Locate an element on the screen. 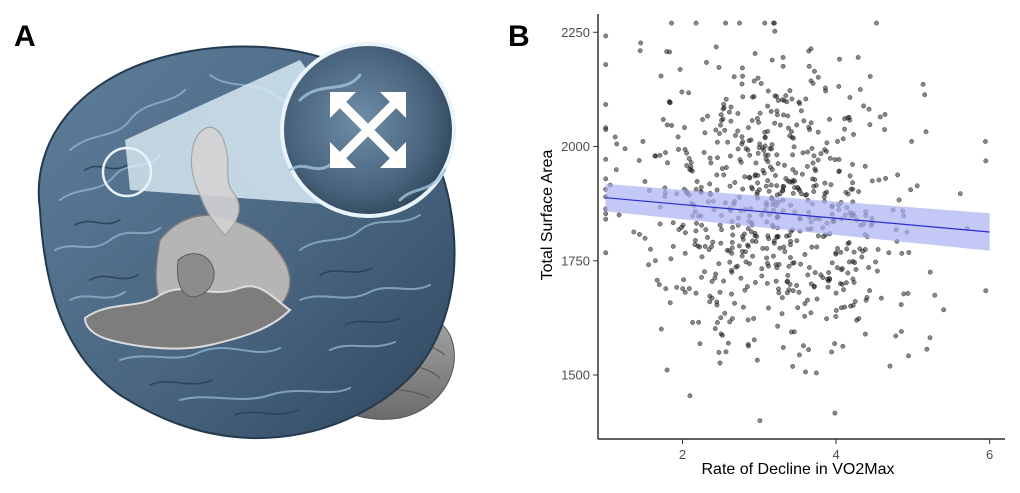 Image resolution: width=1020 pixels, height=493 pixels. magnifier-lens is located at coordinates (368, 130).